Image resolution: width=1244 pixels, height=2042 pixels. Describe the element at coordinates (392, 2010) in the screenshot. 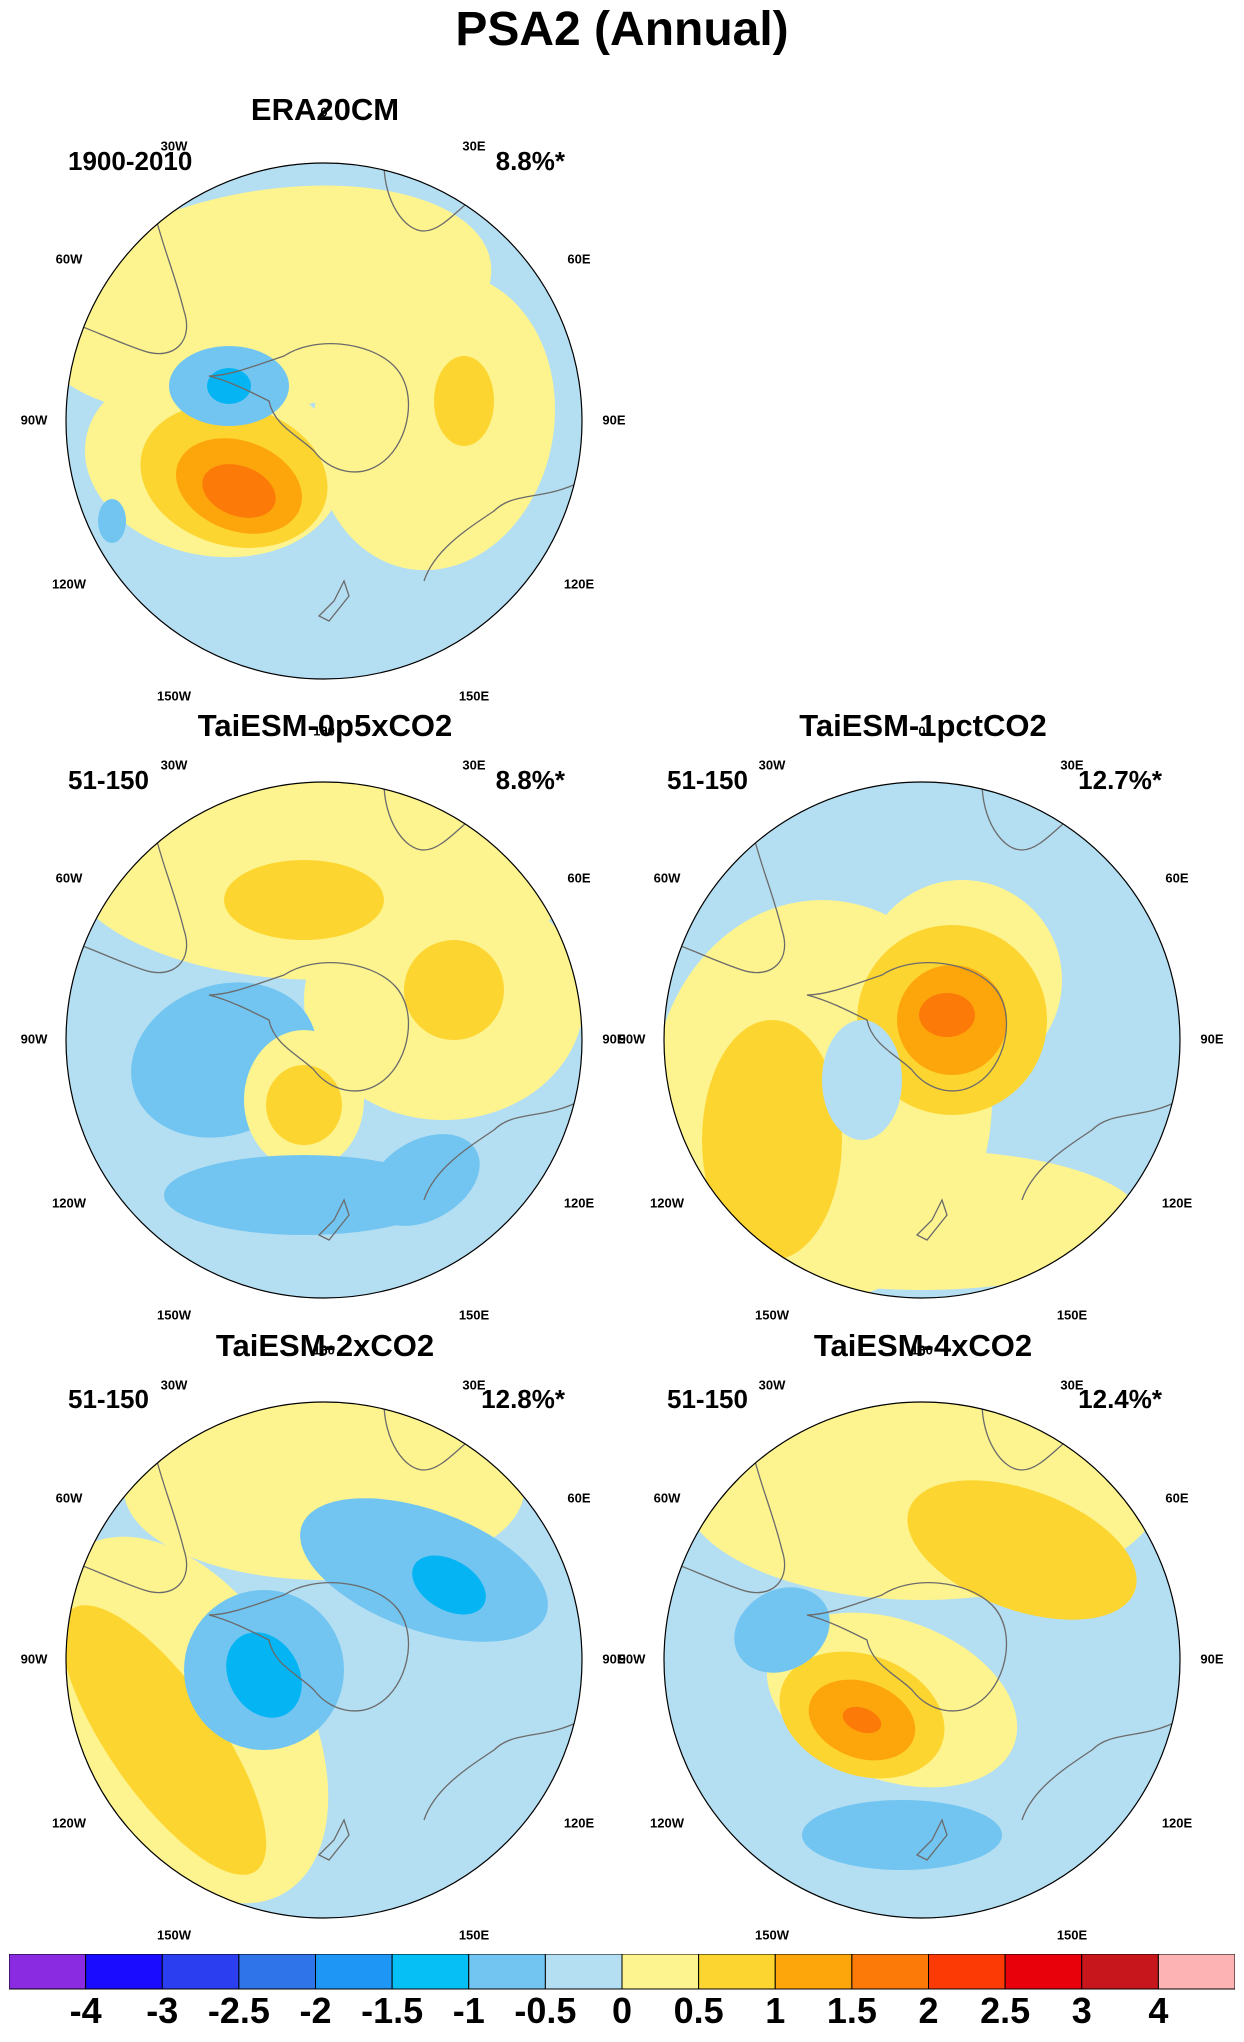

I see `colorbar-tick-label: -1.5` at that location.